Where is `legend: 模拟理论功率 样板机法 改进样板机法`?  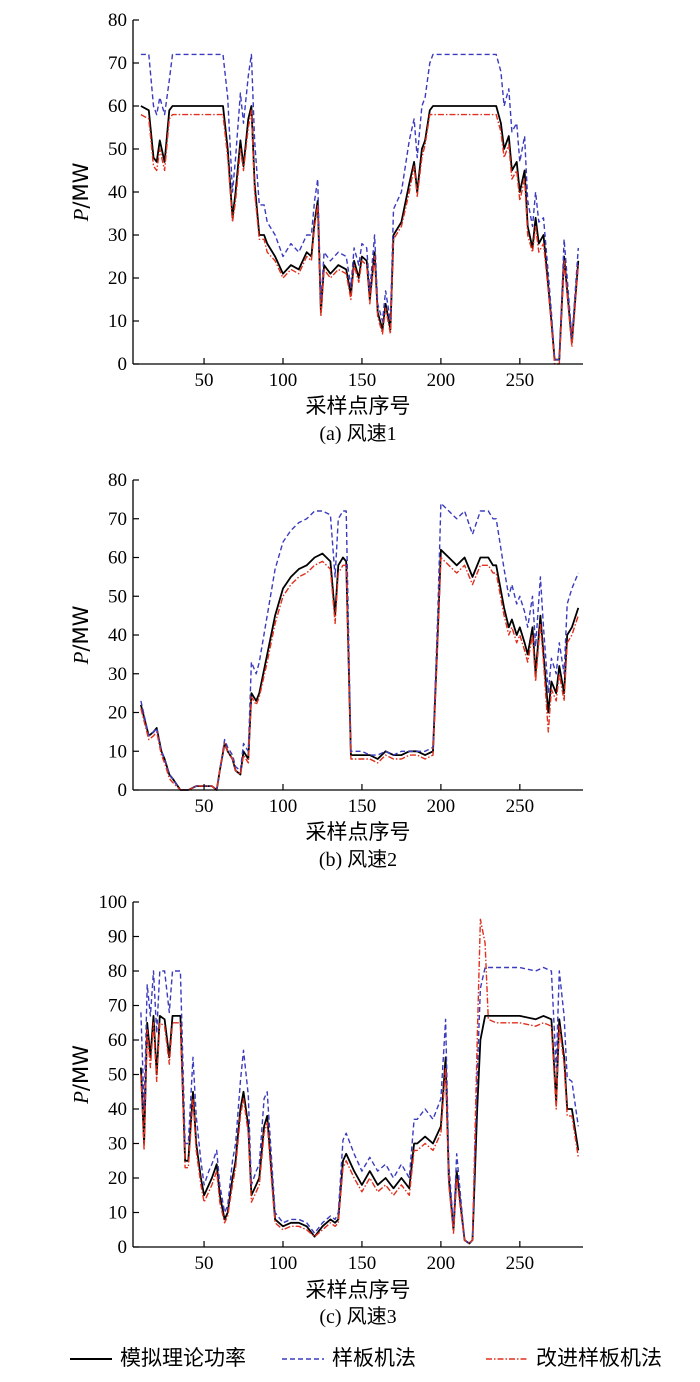
legend: 模拟理论功率 样板机法 改进样板机法 is located at coordinates (366, 1358).